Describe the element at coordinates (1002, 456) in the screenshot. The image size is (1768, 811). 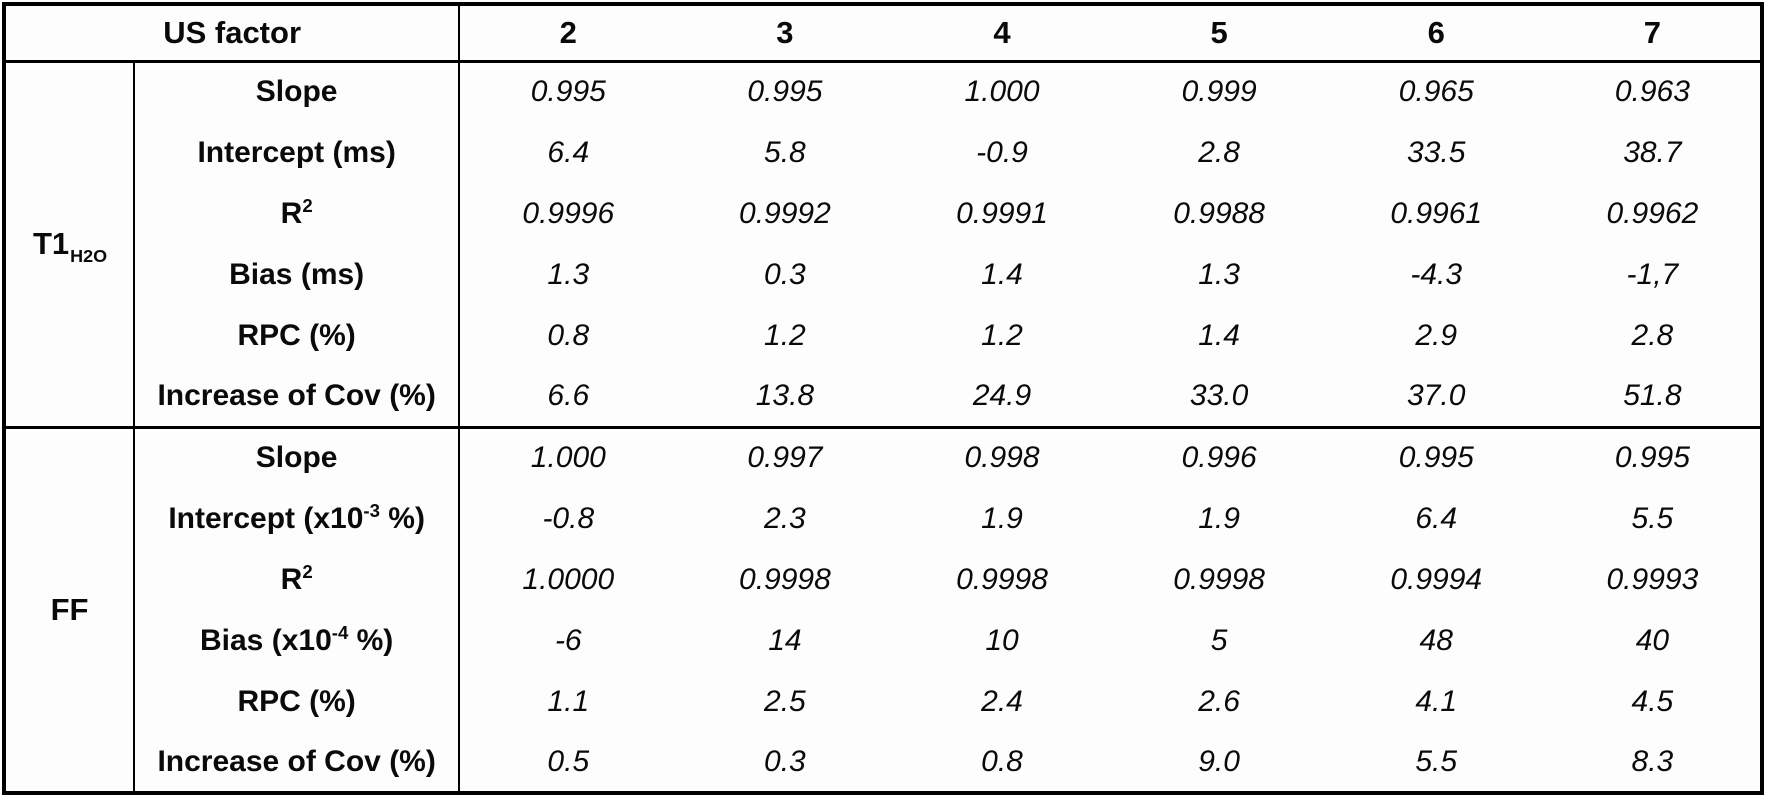
I see `value-cell: 0.998` at that location.